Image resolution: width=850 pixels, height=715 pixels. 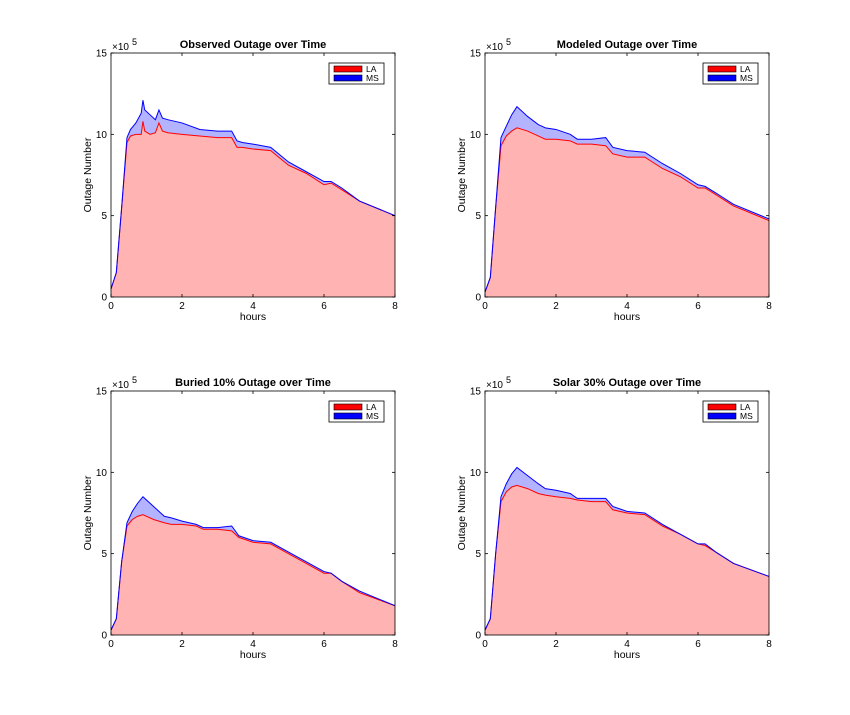 What do you see at coordinates (253, 45) in the screenshot?
I see `subplot-title: Observed Outage over Time` at bounding box center [253, 45].